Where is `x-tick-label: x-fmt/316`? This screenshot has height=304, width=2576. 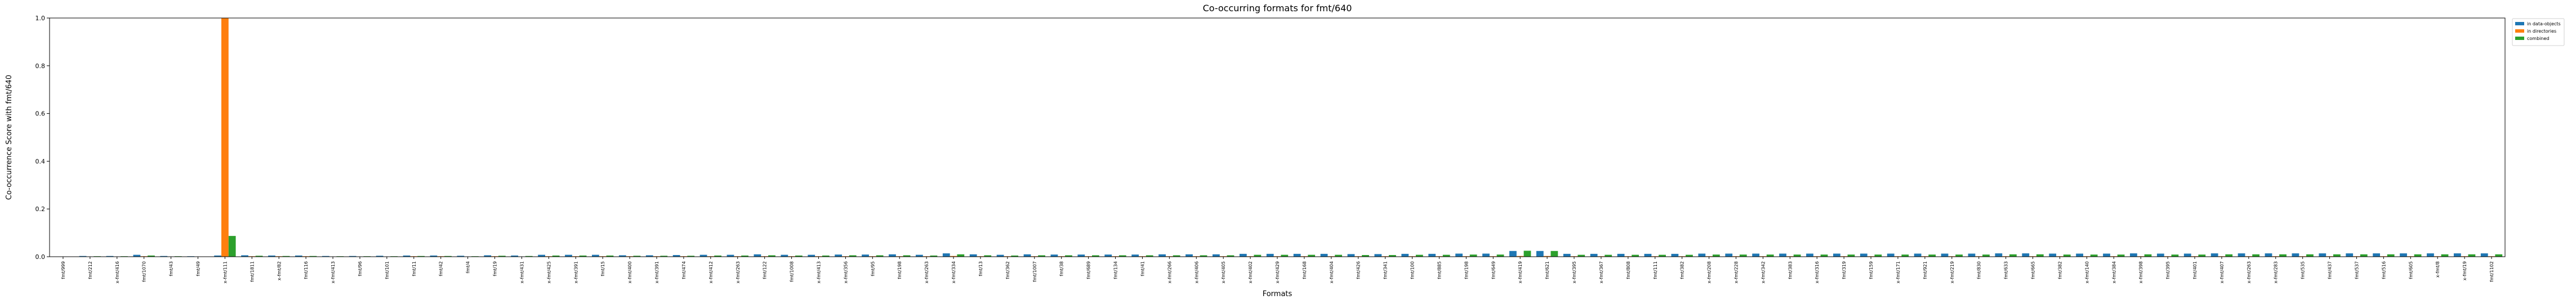 x-tick-label: x-fmt/316 is located at coordinates (1817, 272).